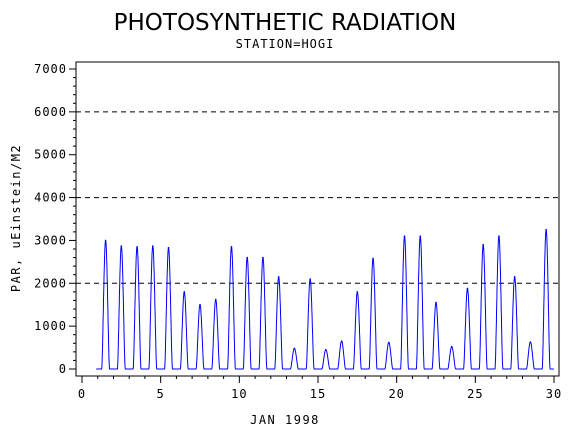  I want to click on x-tick-label: 5, so click(161, 394).